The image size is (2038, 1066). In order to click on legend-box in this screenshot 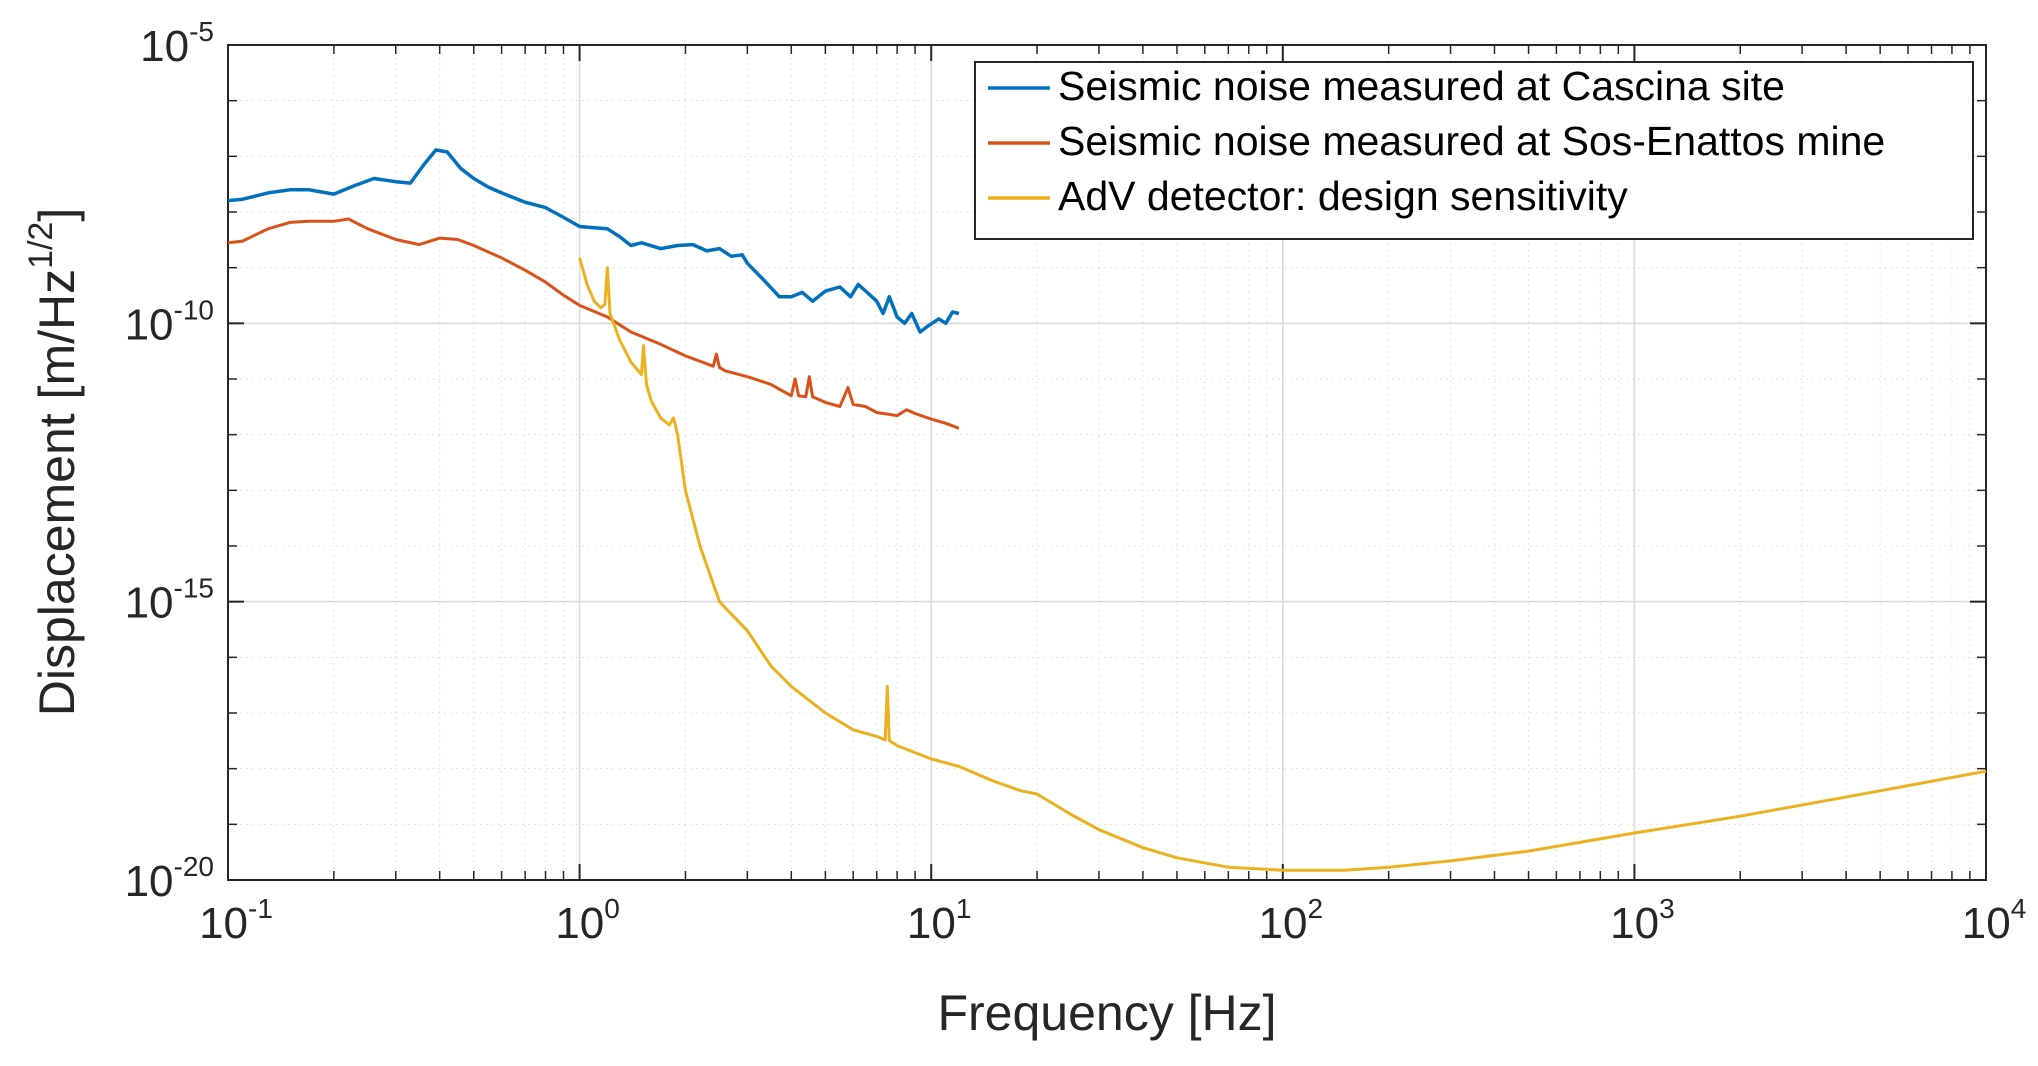, I will do `click(1474, 150)`.